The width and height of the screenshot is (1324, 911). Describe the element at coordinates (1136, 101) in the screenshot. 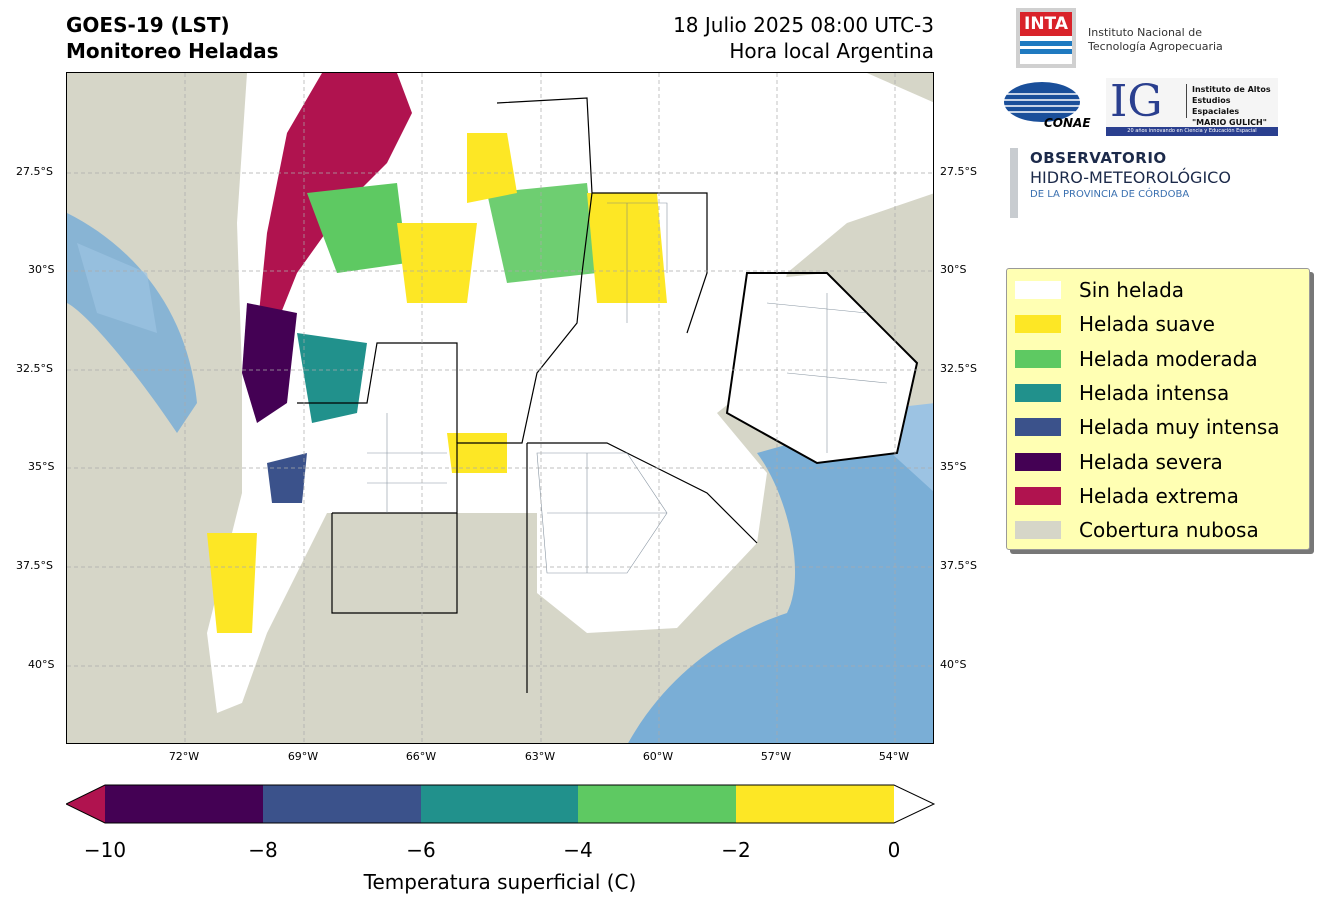

I see `ig-logo-text: IG` at that location.